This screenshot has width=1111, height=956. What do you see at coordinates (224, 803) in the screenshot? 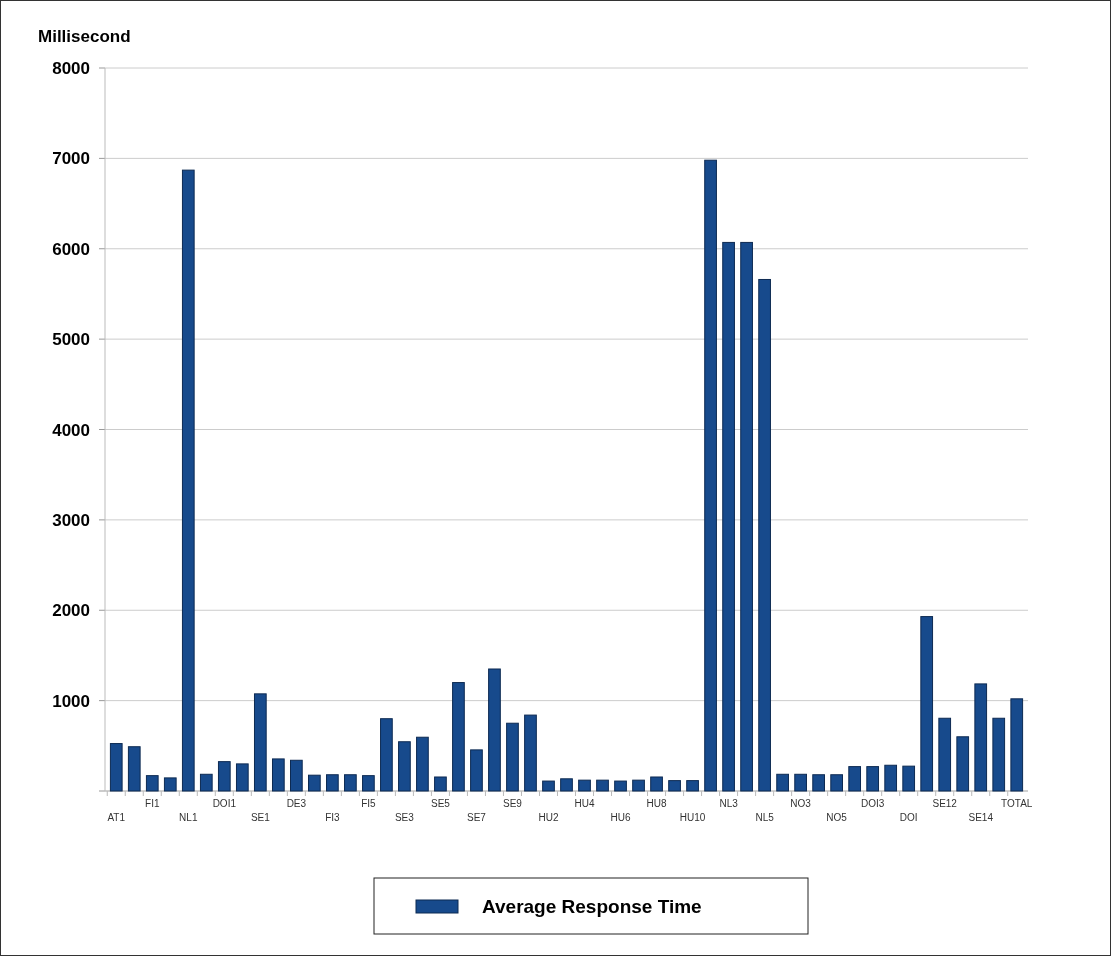
I see `x-tick-label: DOI1` at bounding box center [224, 803].